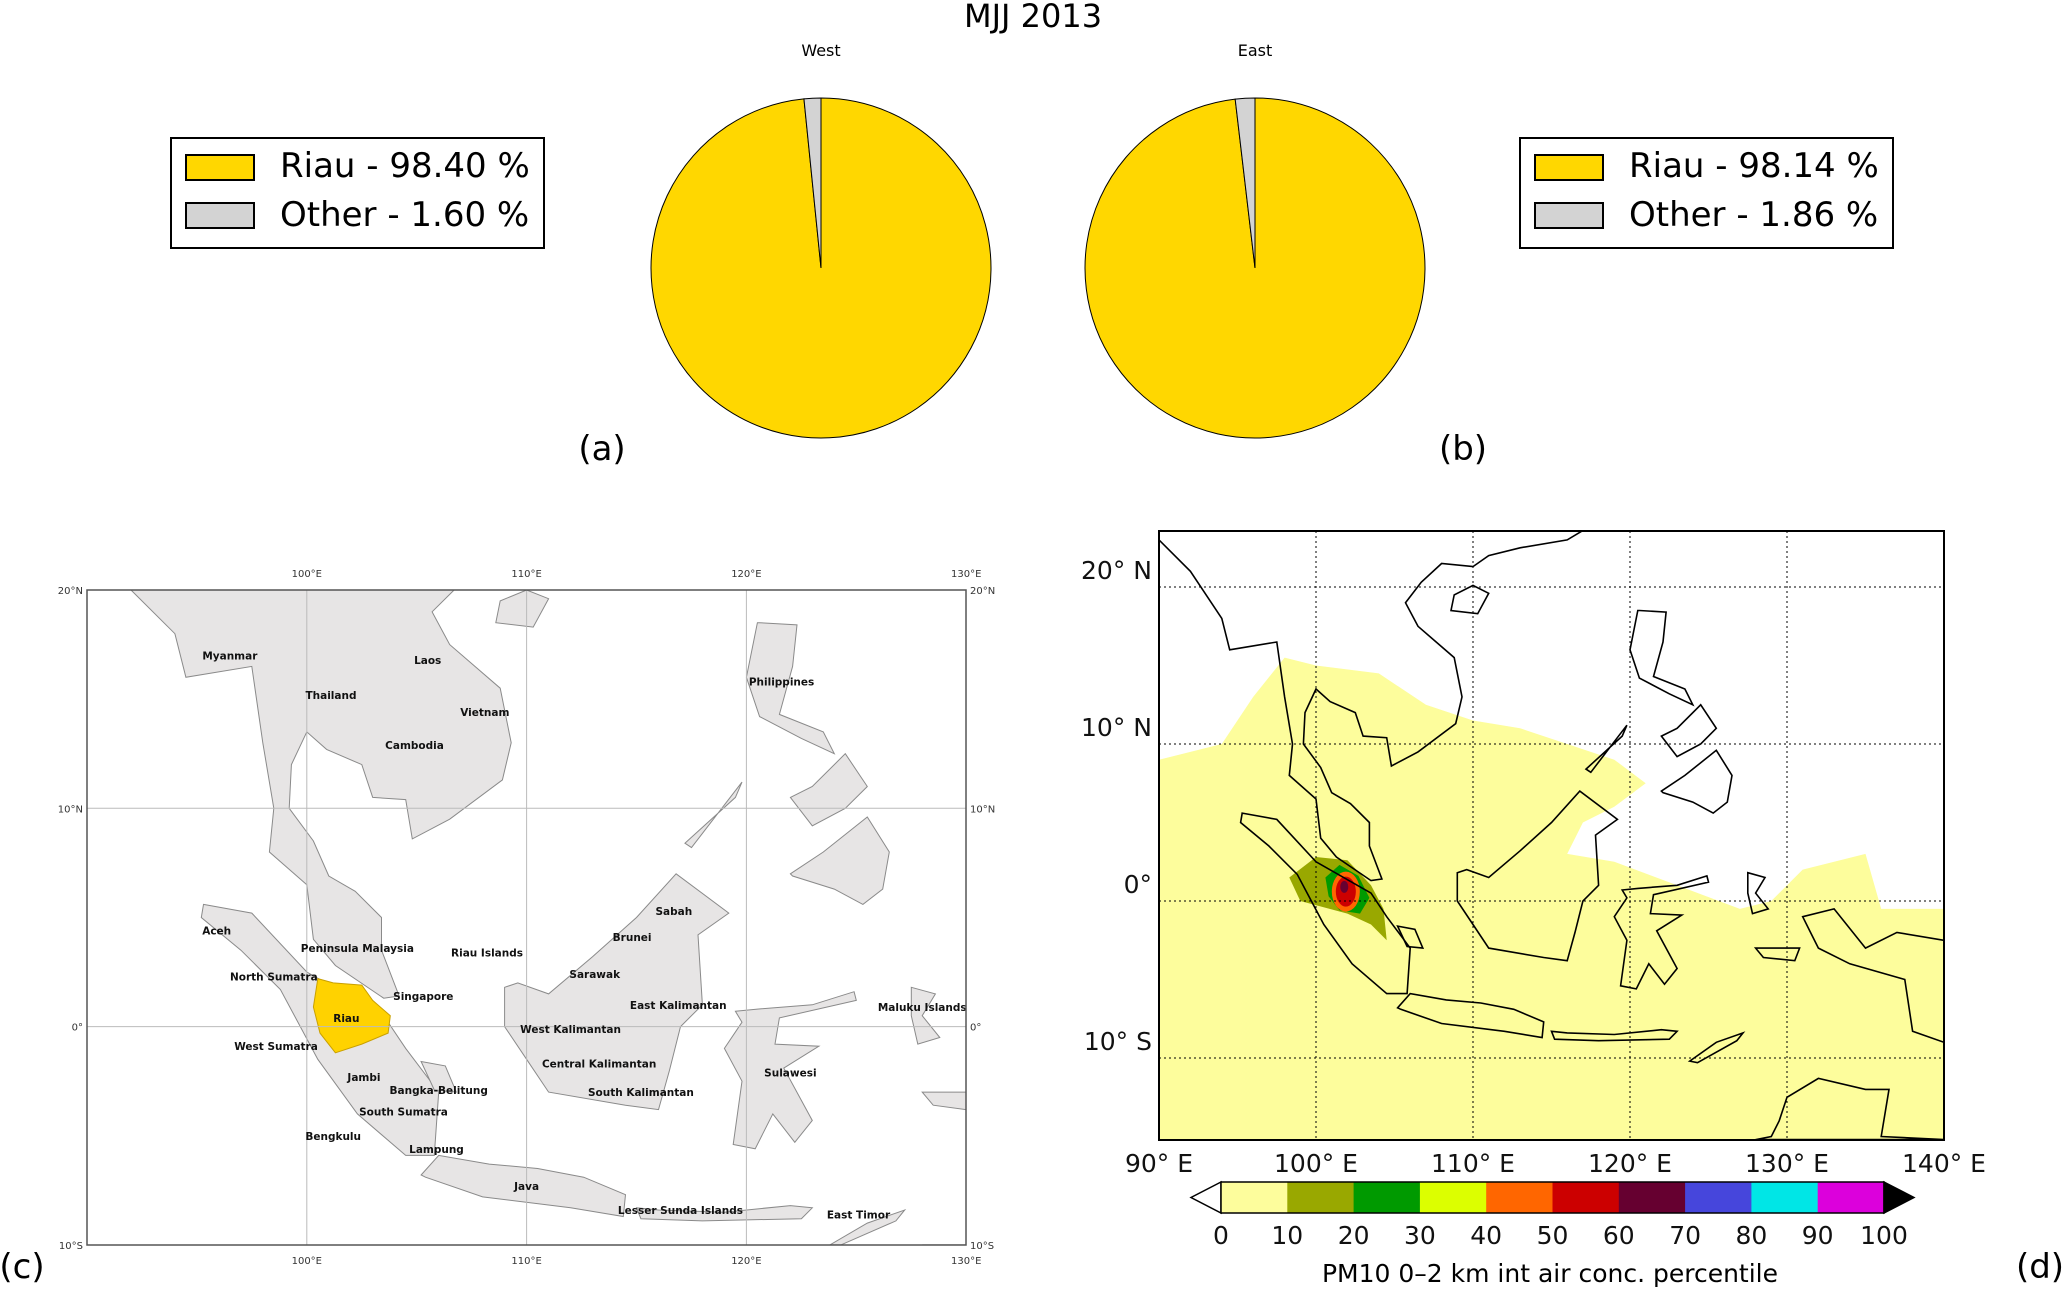 The image size is (2067, 1289). I want to click on colorbar-tick-label: 0, so click(1221, 1235).